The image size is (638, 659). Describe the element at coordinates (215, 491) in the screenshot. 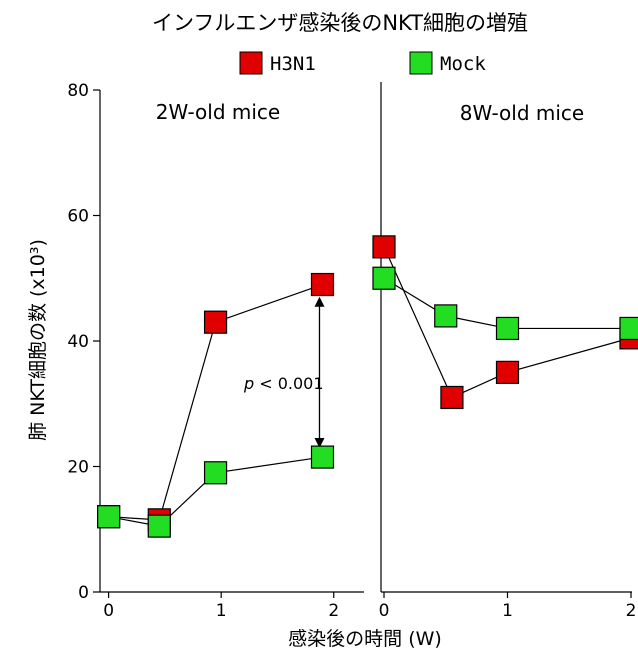

I see `line-mock-panel0` at that location.